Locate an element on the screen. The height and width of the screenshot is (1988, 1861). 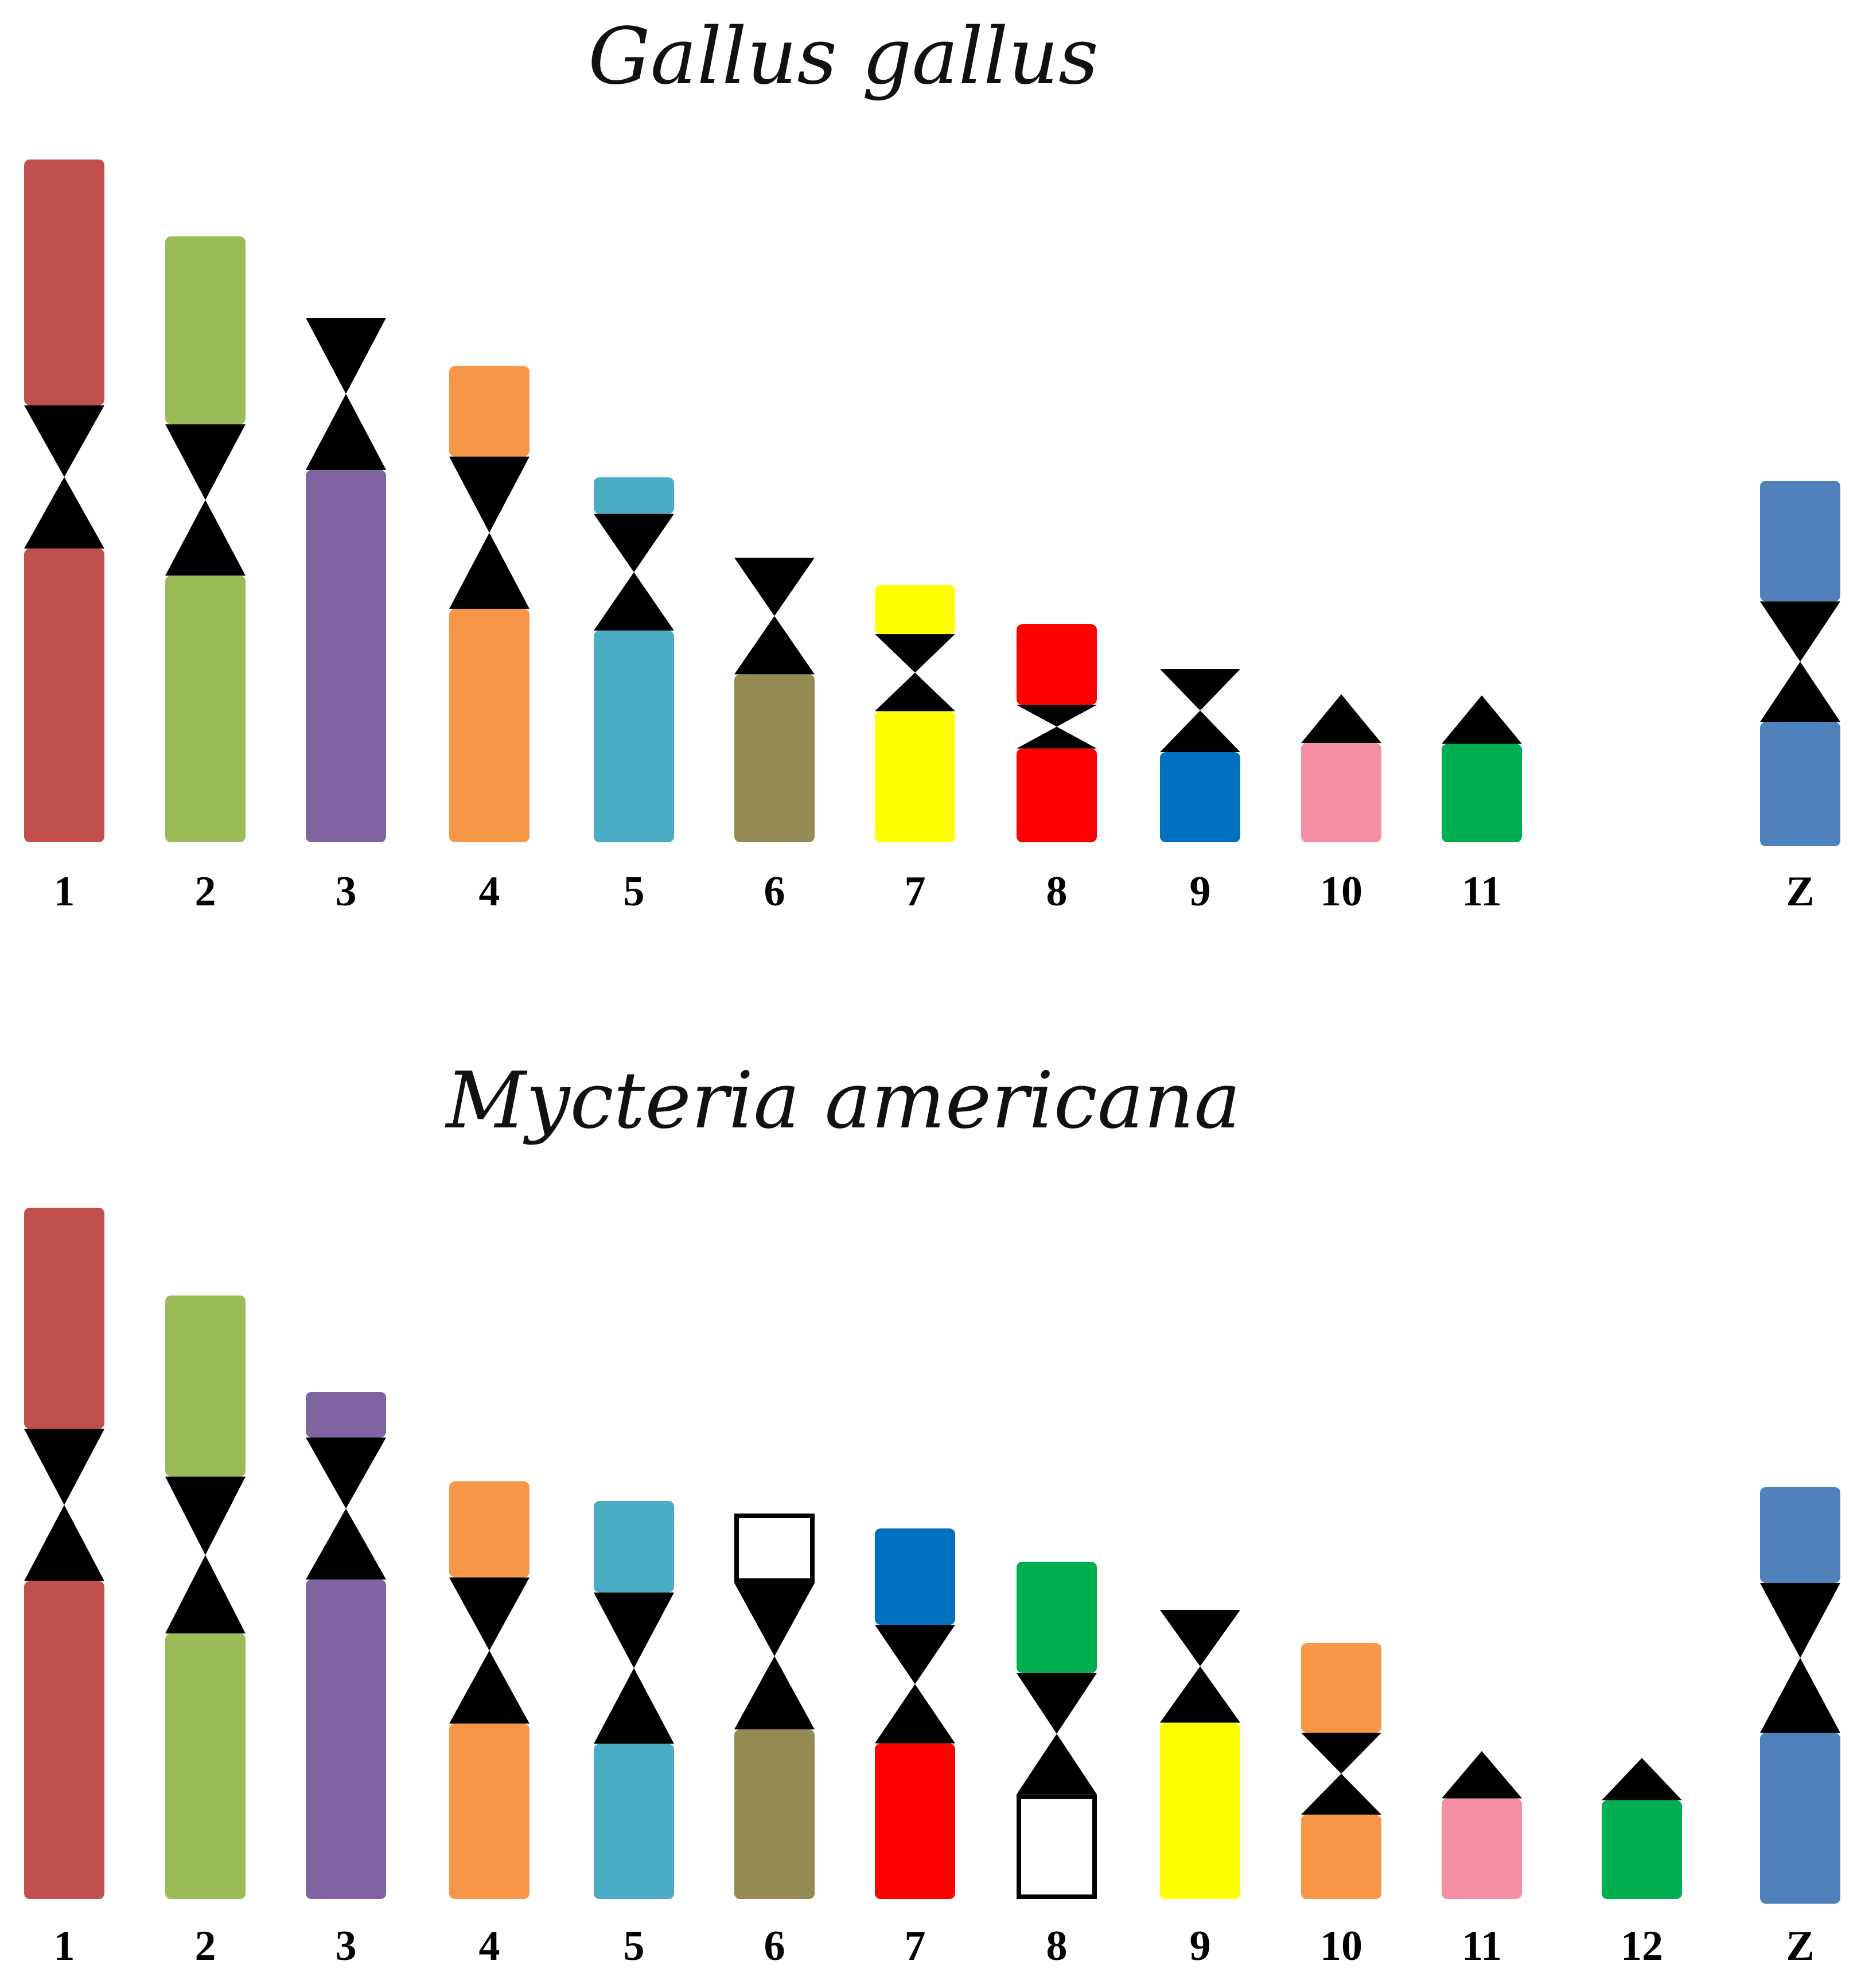
chromosome-12: 12 is located at coordinates (1642, 1864).